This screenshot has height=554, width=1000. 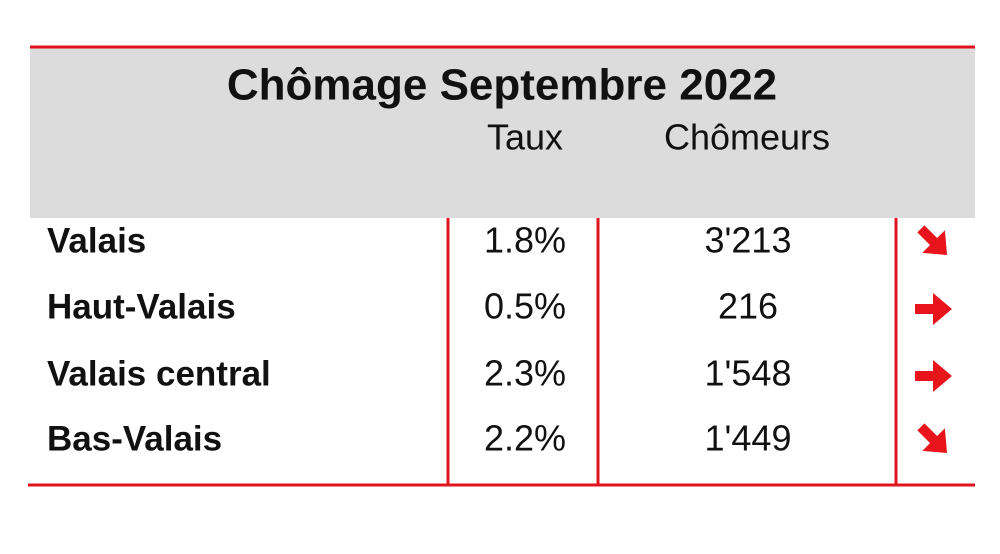 What do you see at coordinates (525, 373) in the screenshot?
I see `cell: 2.3%` at bounding box center [525, 373].